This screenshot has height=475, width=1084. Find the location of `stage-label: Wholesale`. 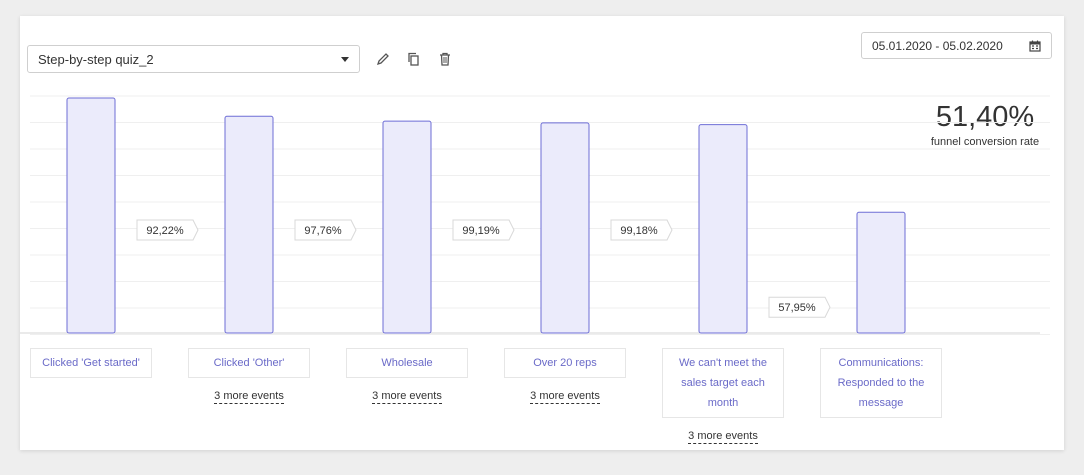

stage-label: Wholesale is located at coordinates (407, 363).